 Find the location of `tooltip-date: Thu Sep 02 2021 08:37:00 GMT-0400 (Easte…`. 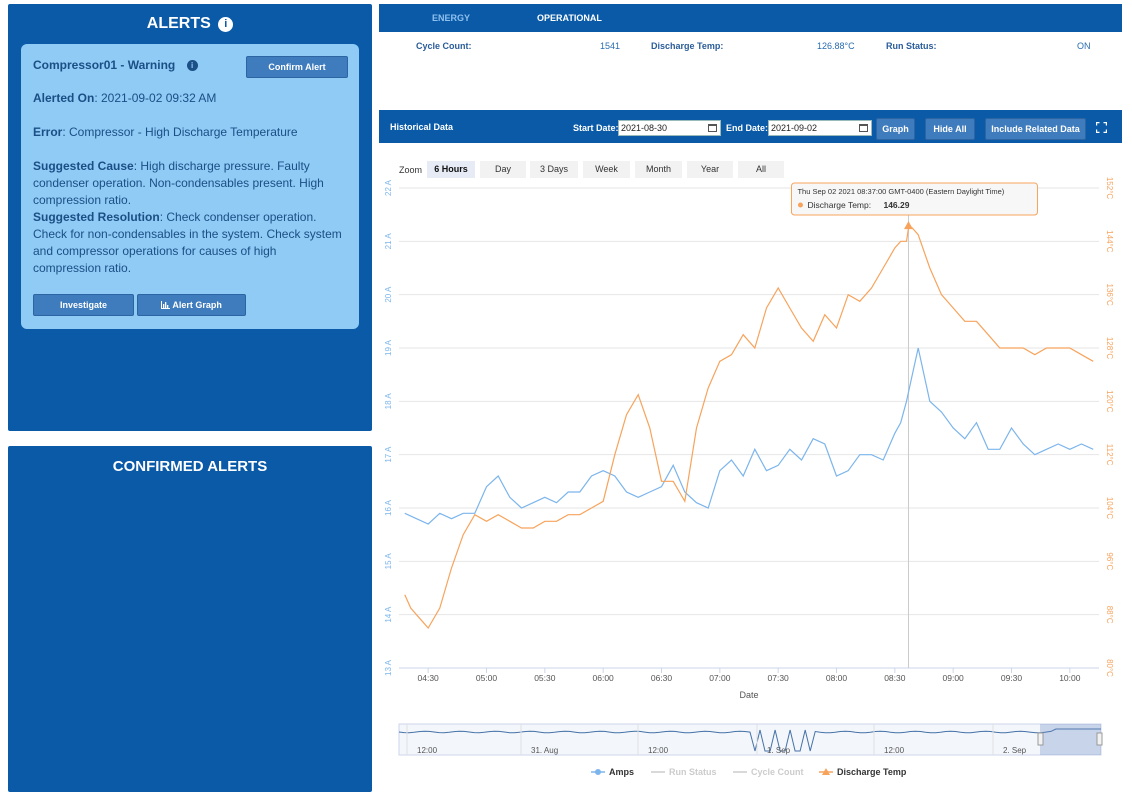

tooltip-date: Thu Sep 02 2021 08:37:00 GMT-0400 (Easte… is located at coordinates (900, 191).